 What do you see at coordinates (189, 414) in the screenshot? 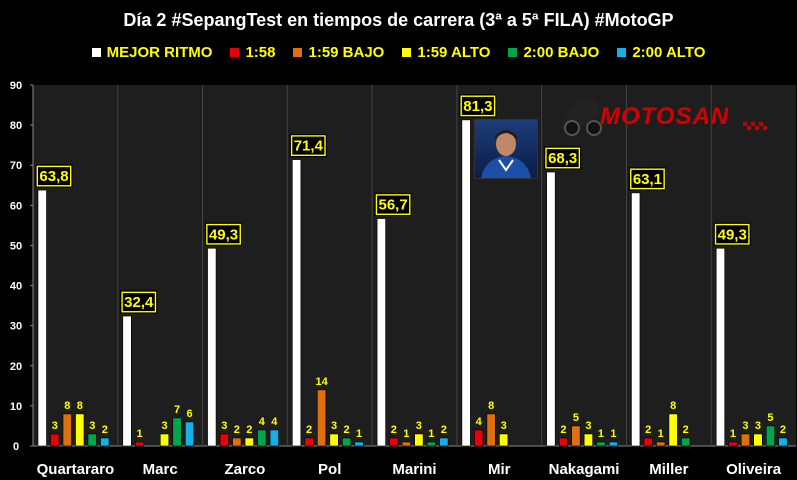
I see `data-label: 6` at bounding box center [189, 414].